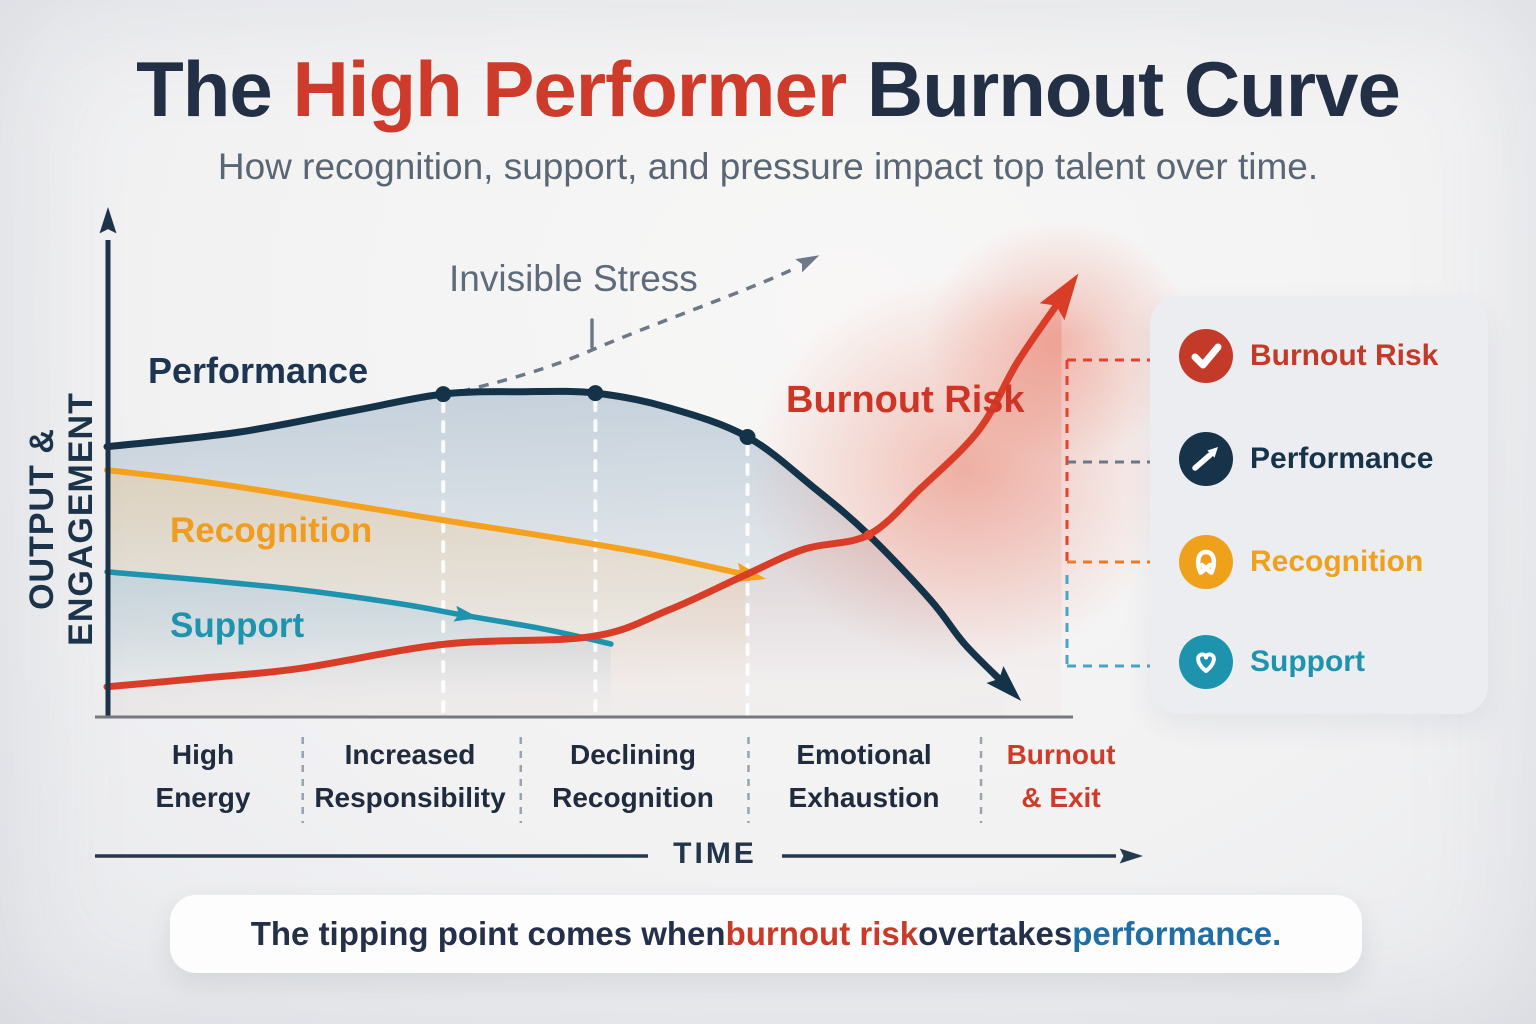  Describe the element at coordinates (1061, 776) in the screenshot. I see `stage-label-burnout-exit: Burnout & Exit` at that location.